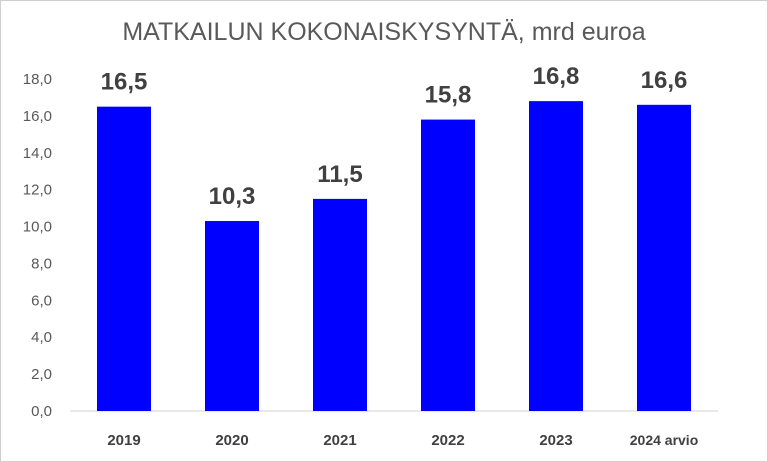  I want to click on chart-title: MATKAILUN KOKONAISKYSYNTÄ, mrd euroa, so click(384, 32).